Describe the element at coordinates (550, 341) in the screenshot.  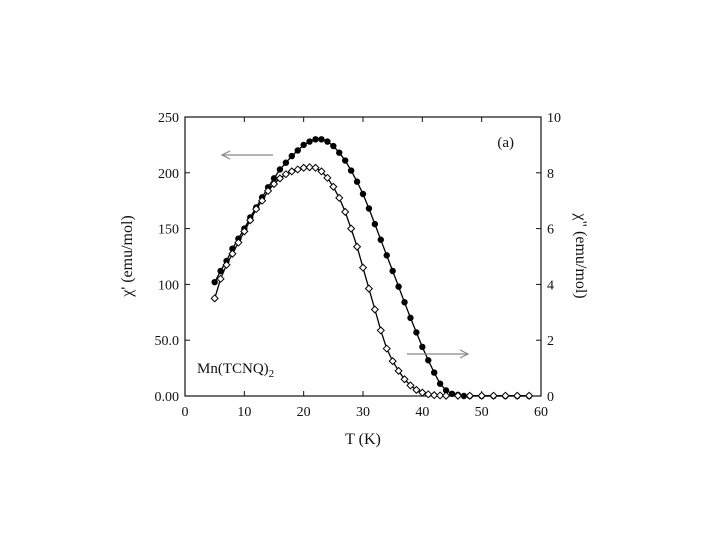
I see `y-right-tick-label: 2` at that location.